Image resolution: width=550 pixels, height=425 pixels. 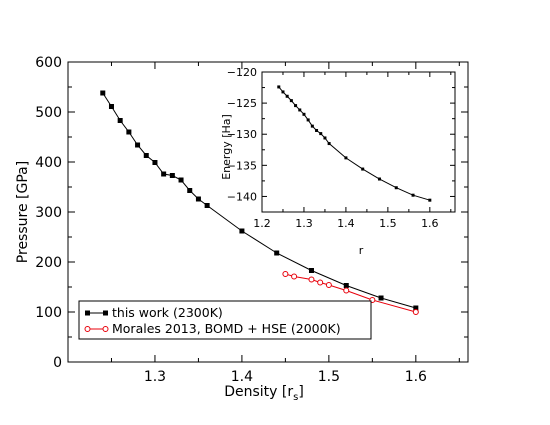 I want to click on inset-y-tick-label: −125, so click(x=242, y=103).